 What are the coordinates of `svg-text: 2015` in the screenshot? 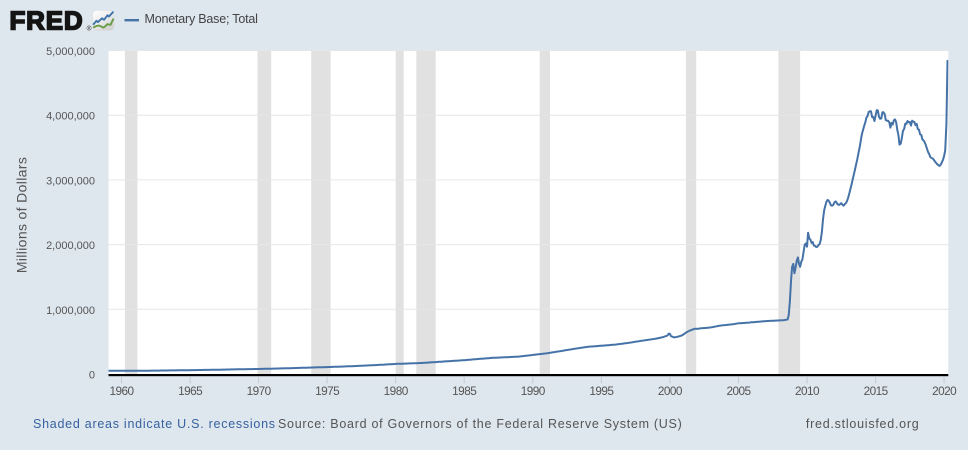 It's located at (876, 391).